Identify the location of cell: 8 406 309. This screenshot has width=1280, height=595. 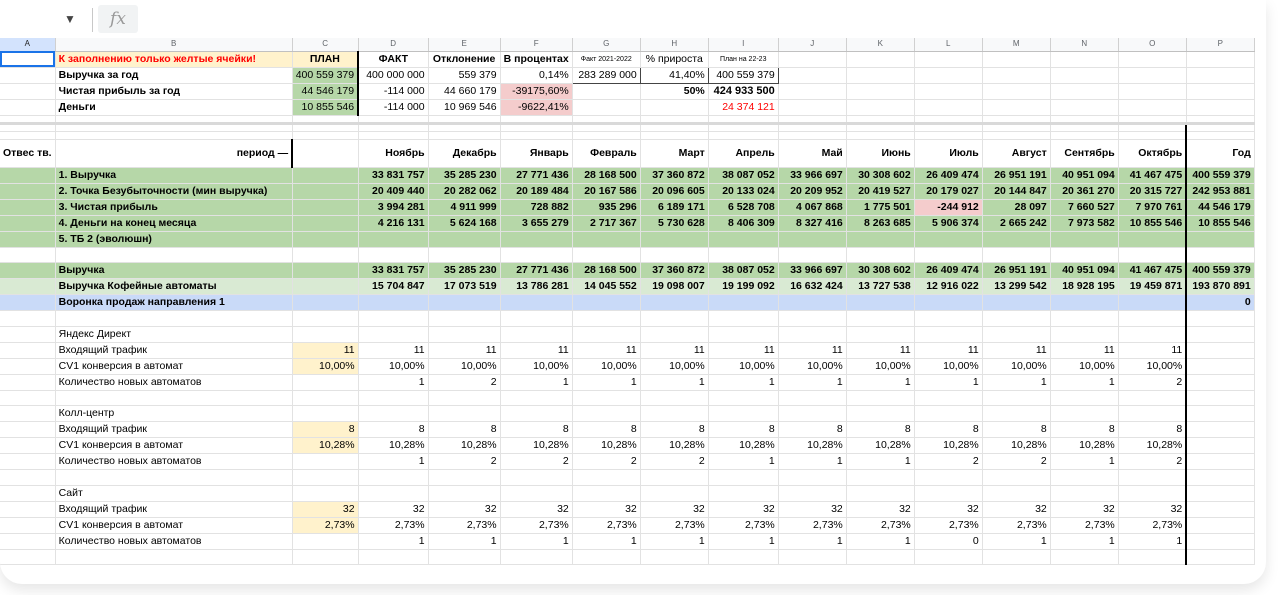
(743, 223).